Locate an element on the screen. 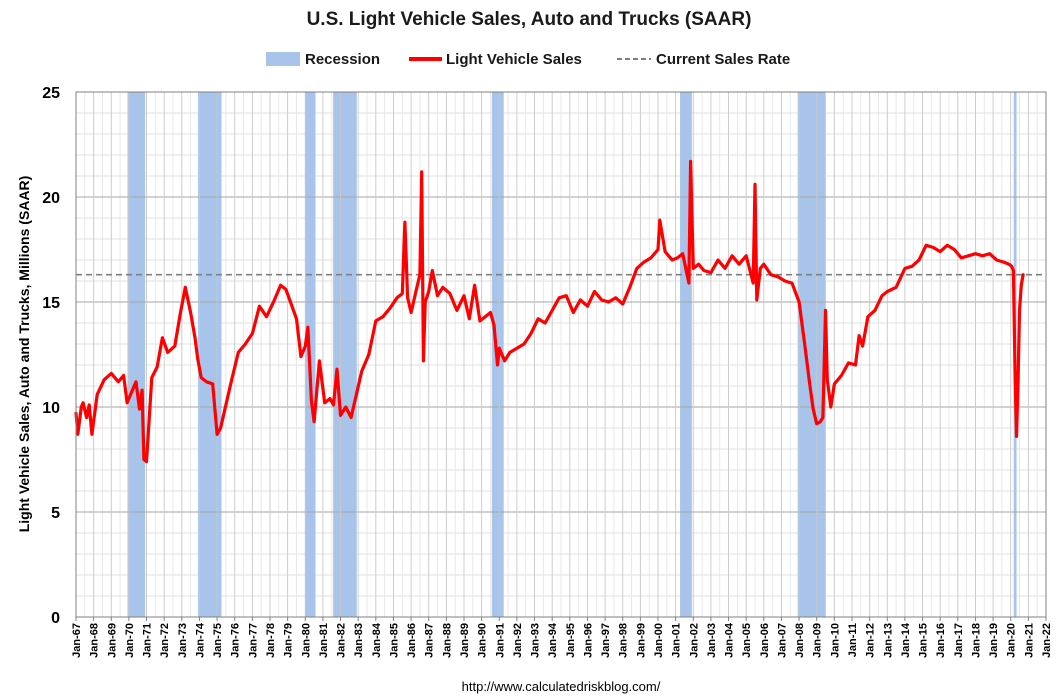 The width and height of the screenshot is (1058, 698). legend-recession-swatch is located at coordinates (283, 59).